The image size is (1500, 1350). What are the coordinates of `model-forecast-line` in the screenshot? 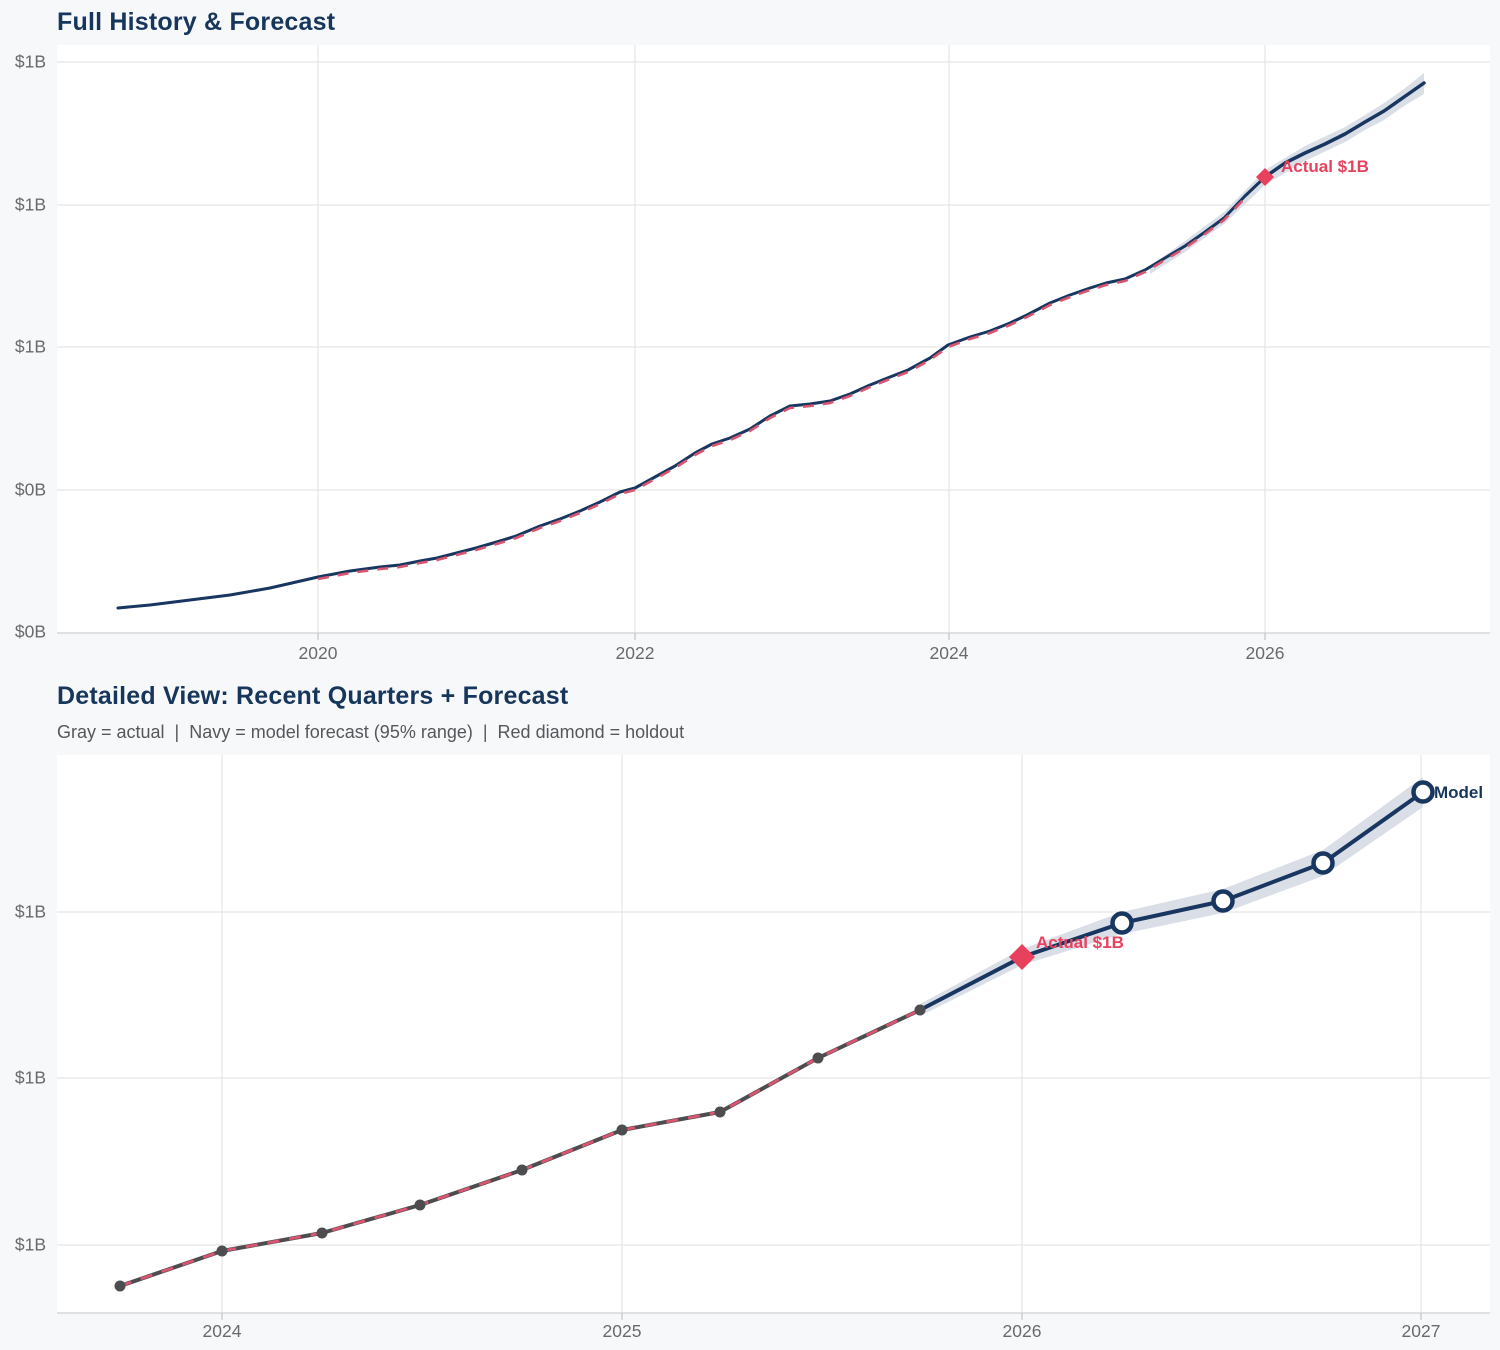 It's located at (1171, 901).